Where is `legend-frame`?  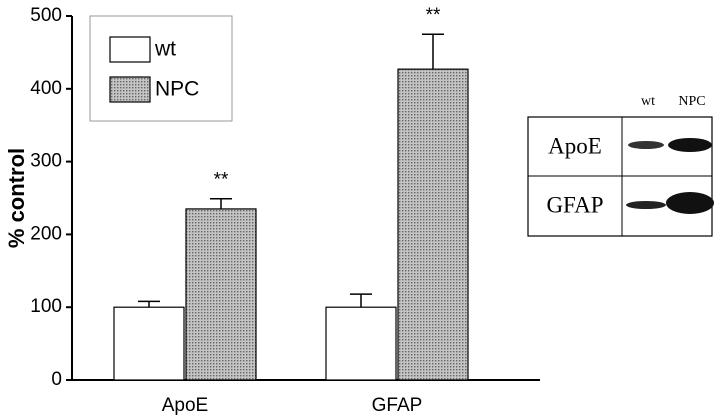
legend-frame is located at coordinates (161, 68).